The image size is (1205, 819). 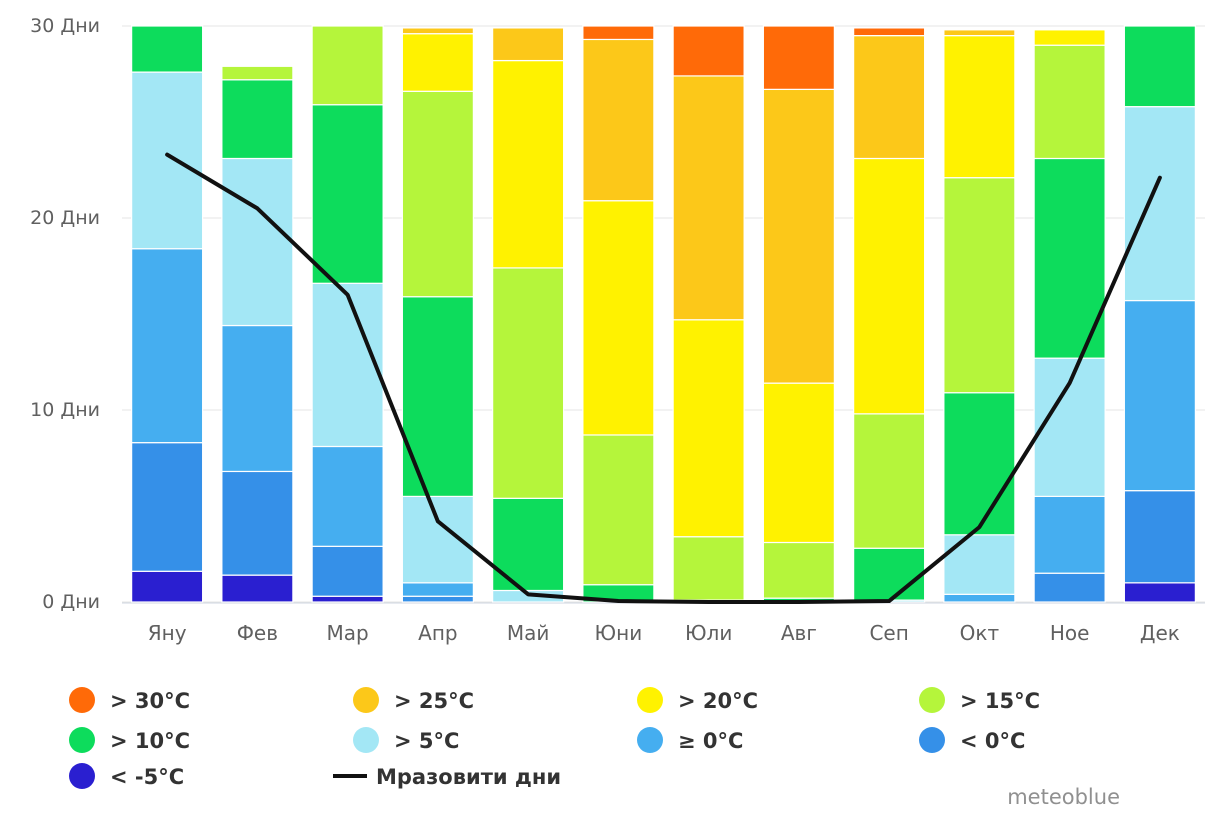 What do you see at coordinates (150, 741) in the screenshot?
I see `legend-label: > 10°C` at bounding box center [150, 741].